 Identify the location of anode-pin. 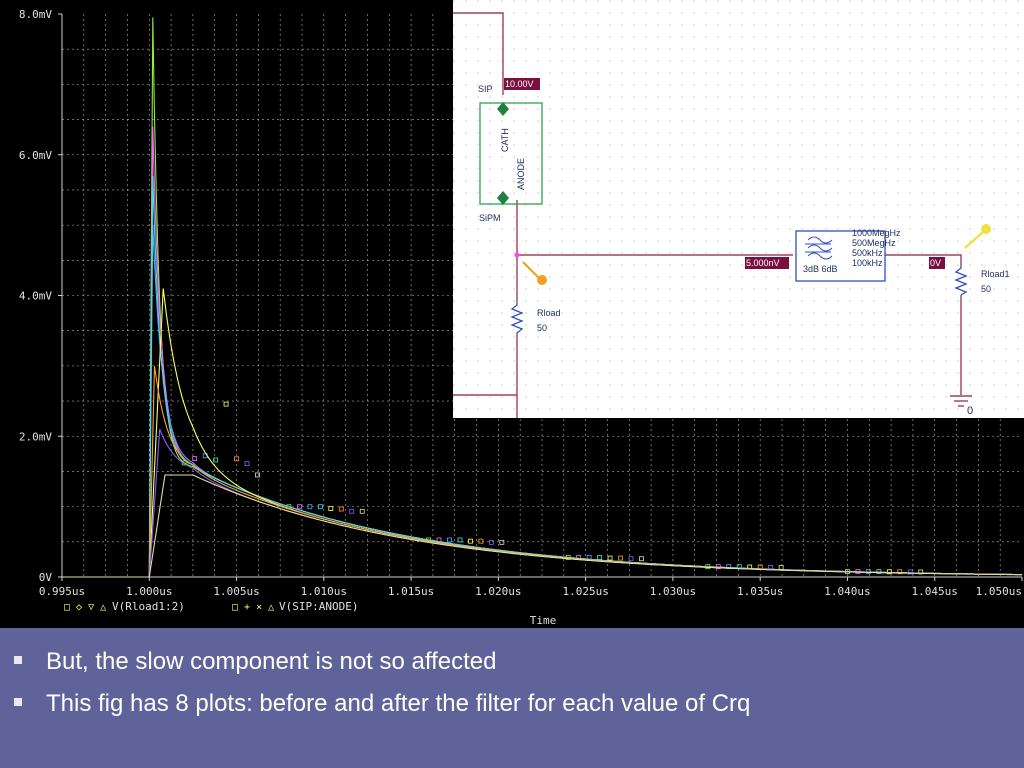
(503, 198).